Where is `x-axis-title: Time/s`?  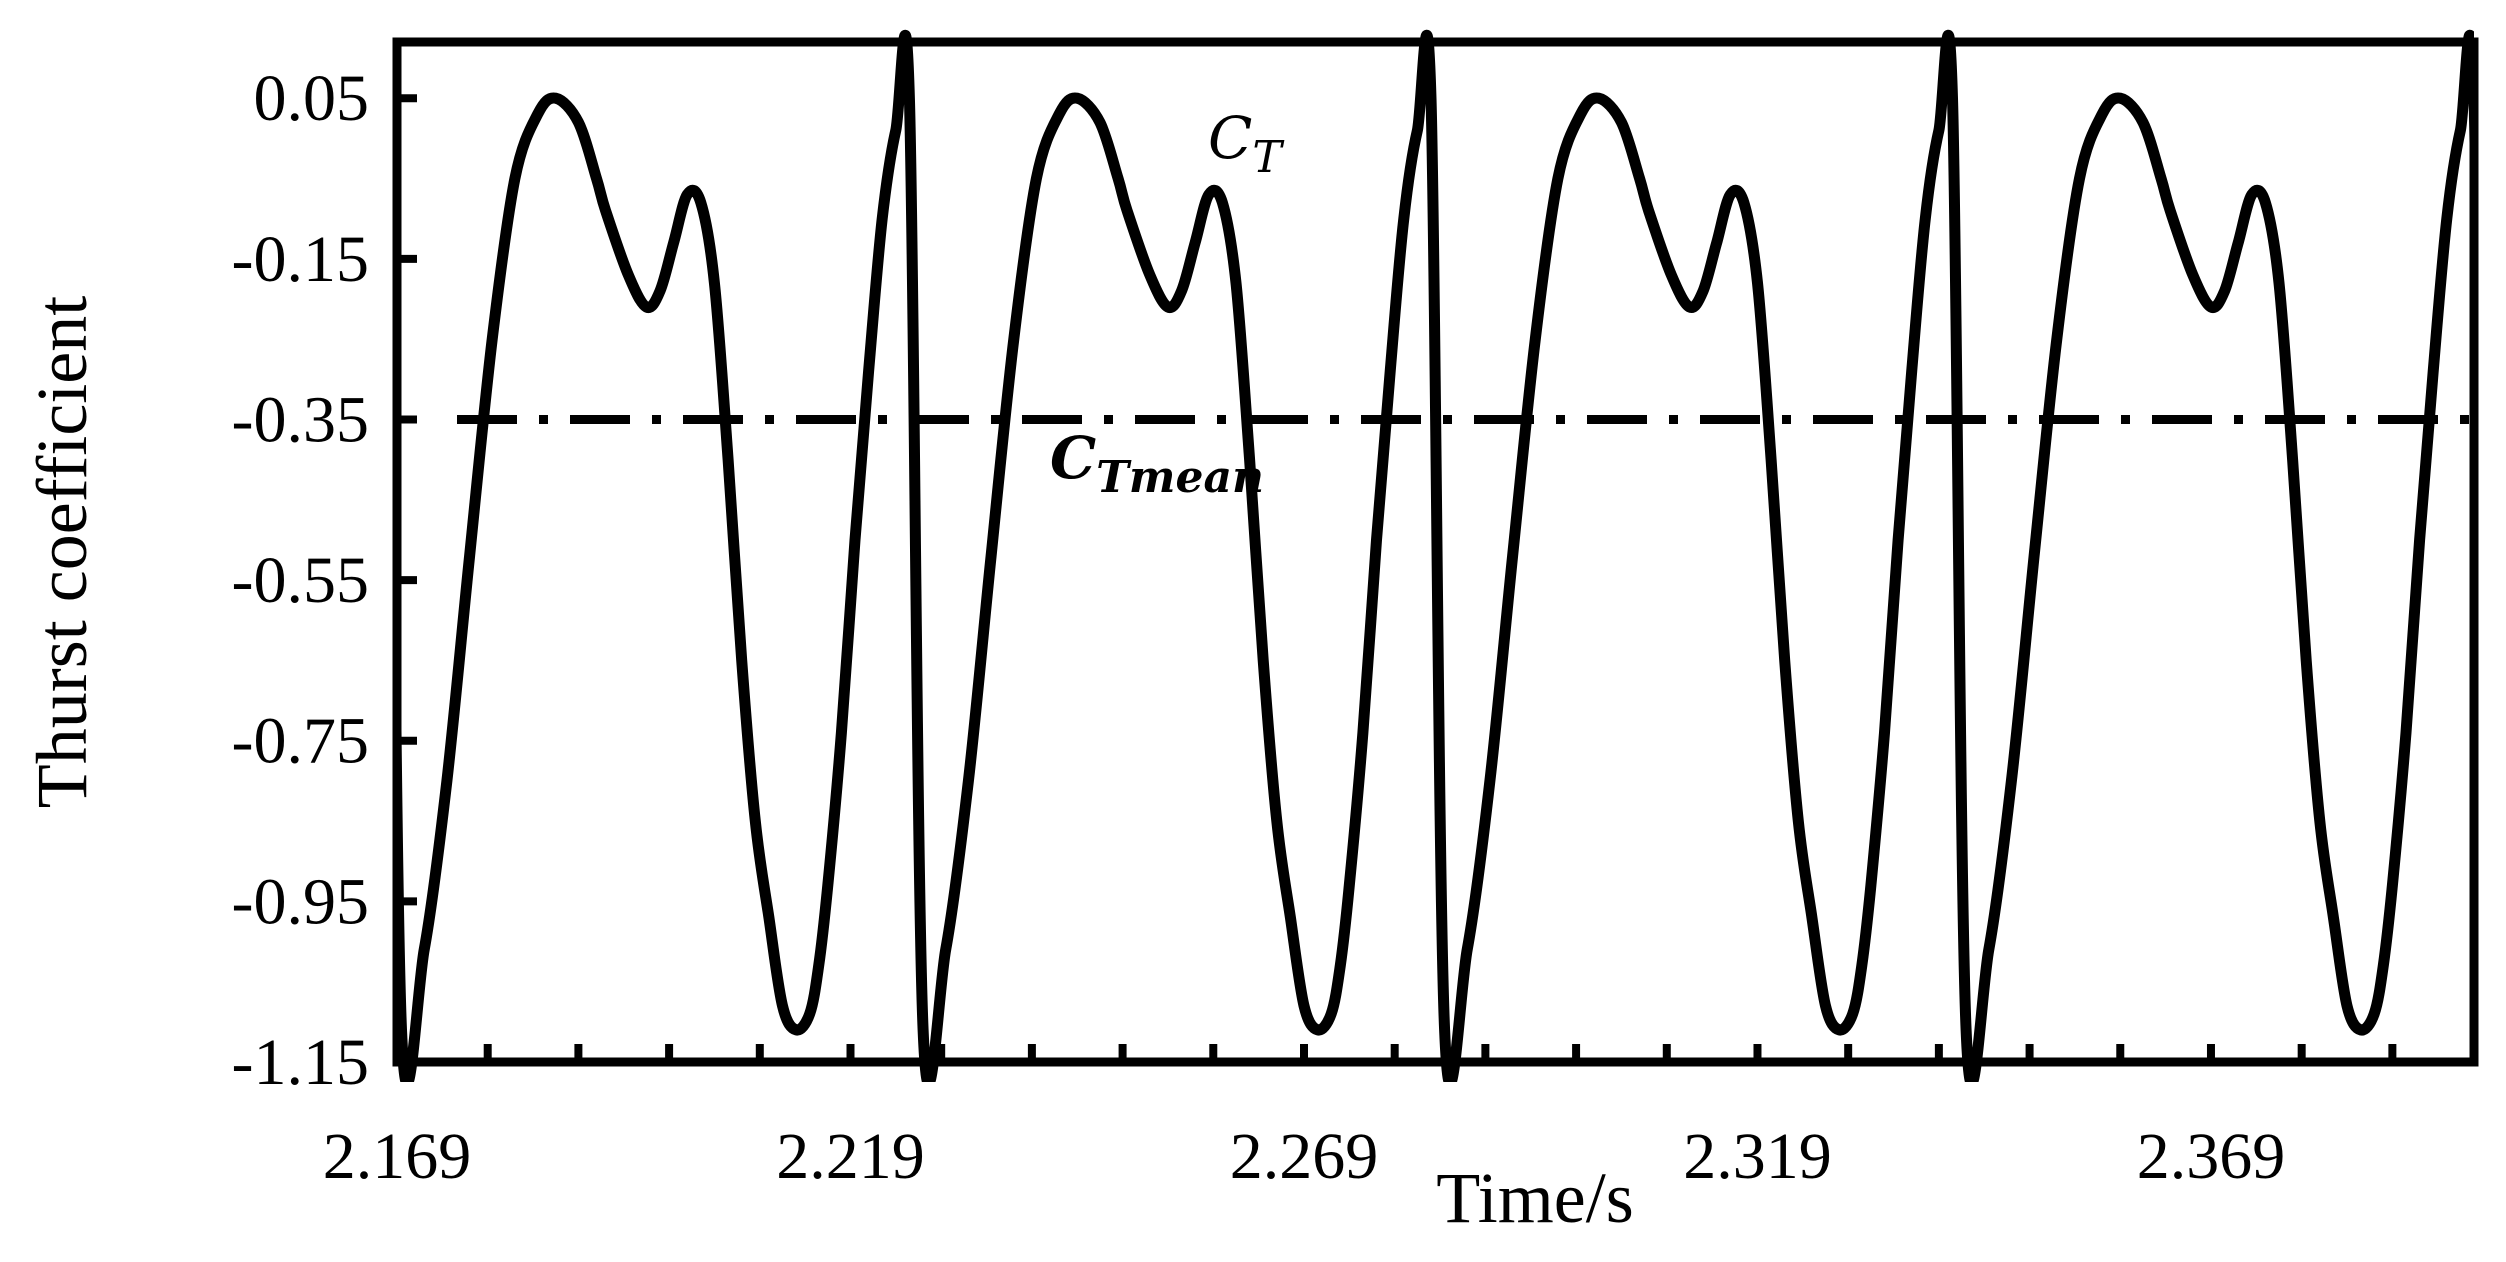 x-axis-title: Time/s is located at coordinates (1534, 1198).